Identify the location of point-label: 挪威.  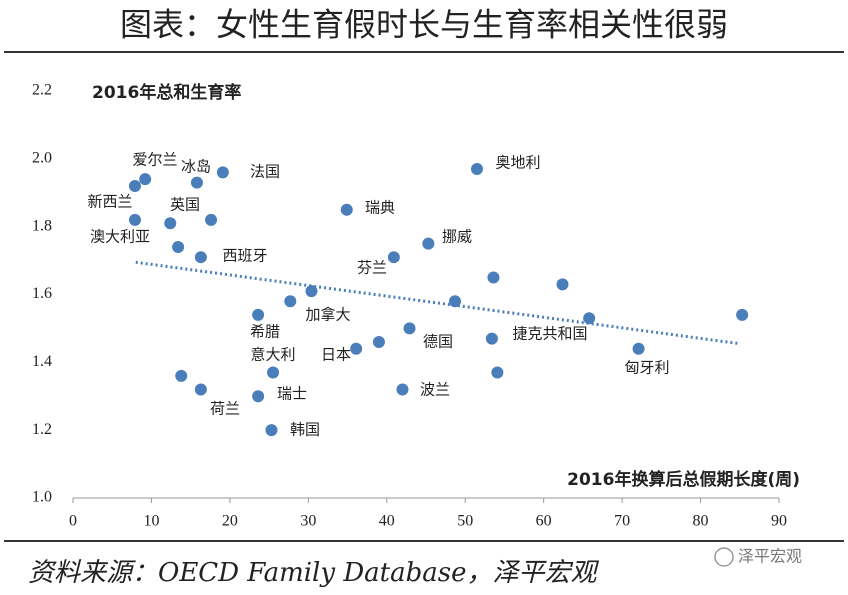
(457, 237).